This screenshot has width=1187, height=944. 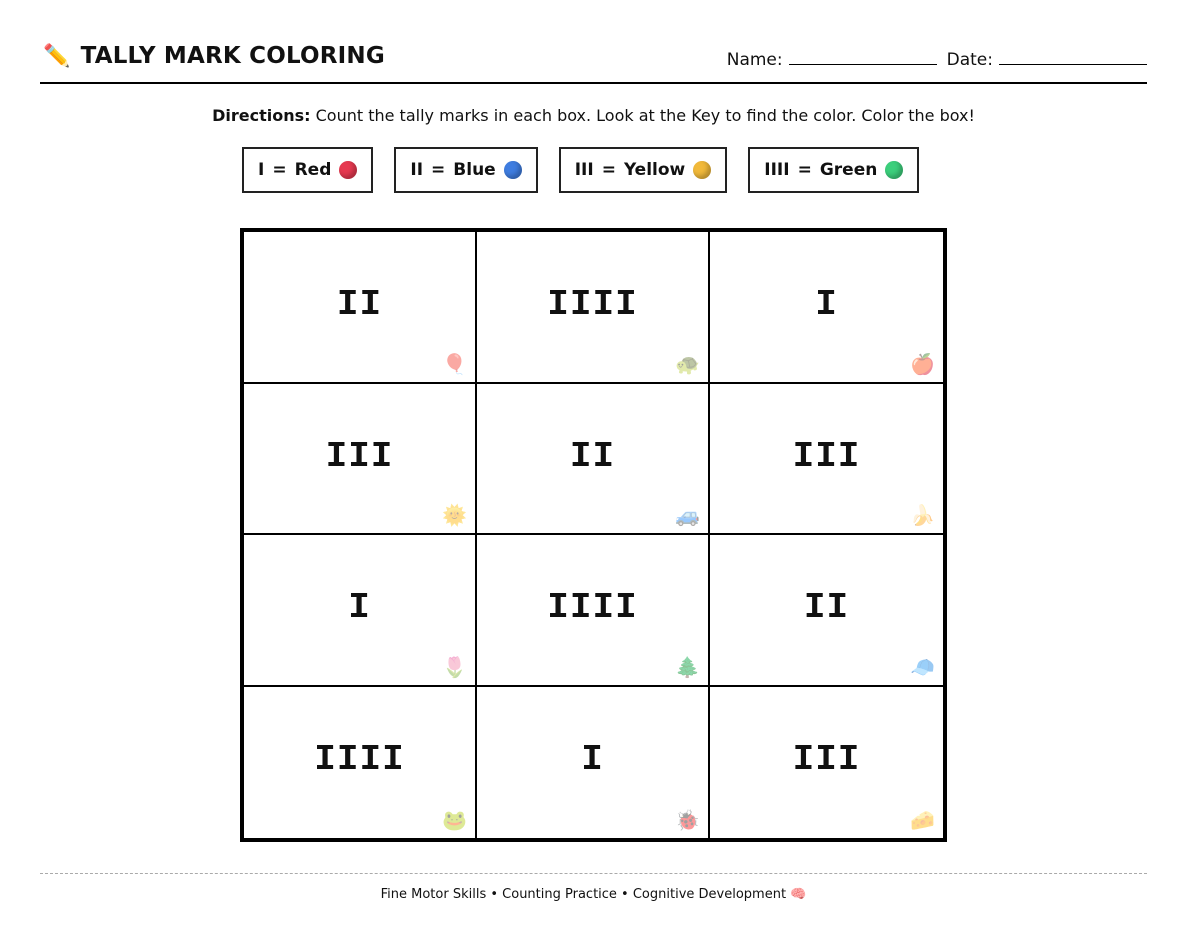 What do you see at coordinates (454, 820) in the screenshot?
I see `frog-icon: 🐸` at bounding box center [454, 820].